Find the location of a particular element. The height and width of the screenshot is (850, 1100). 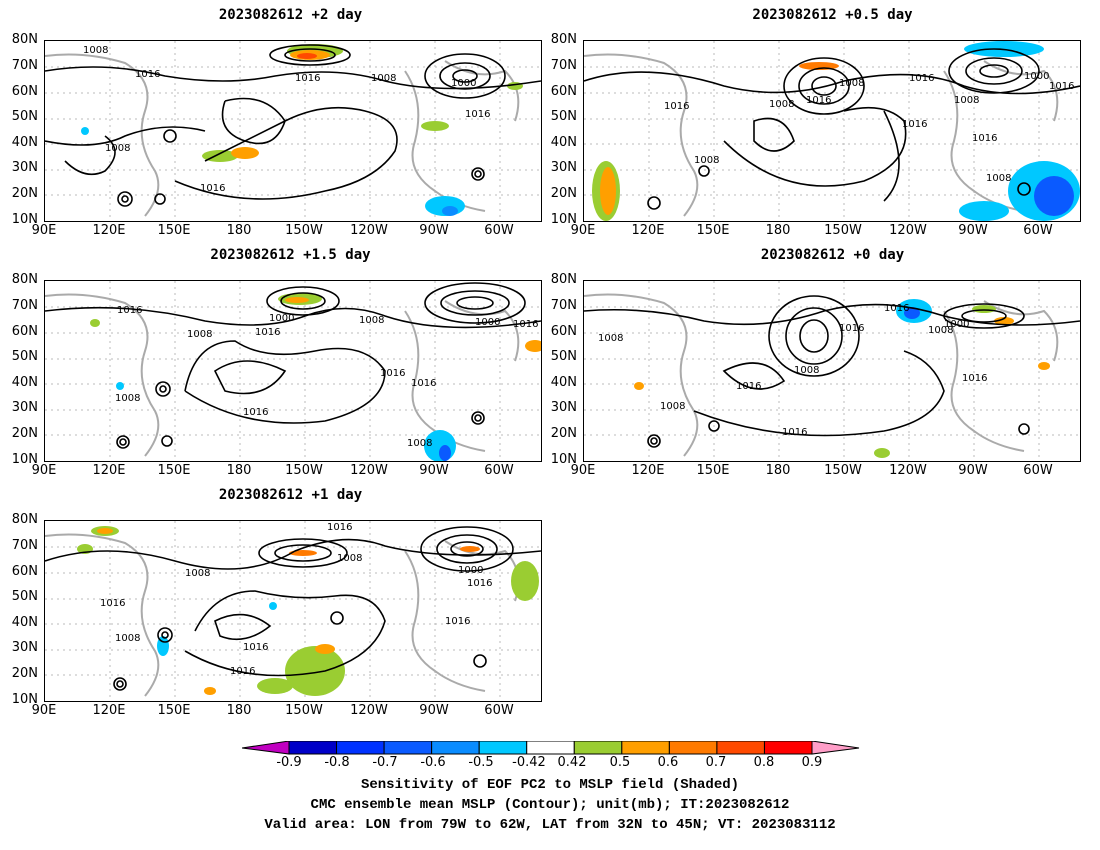

panel-title: 2023082612 +0.5 day is located at coordinates (832, 15).